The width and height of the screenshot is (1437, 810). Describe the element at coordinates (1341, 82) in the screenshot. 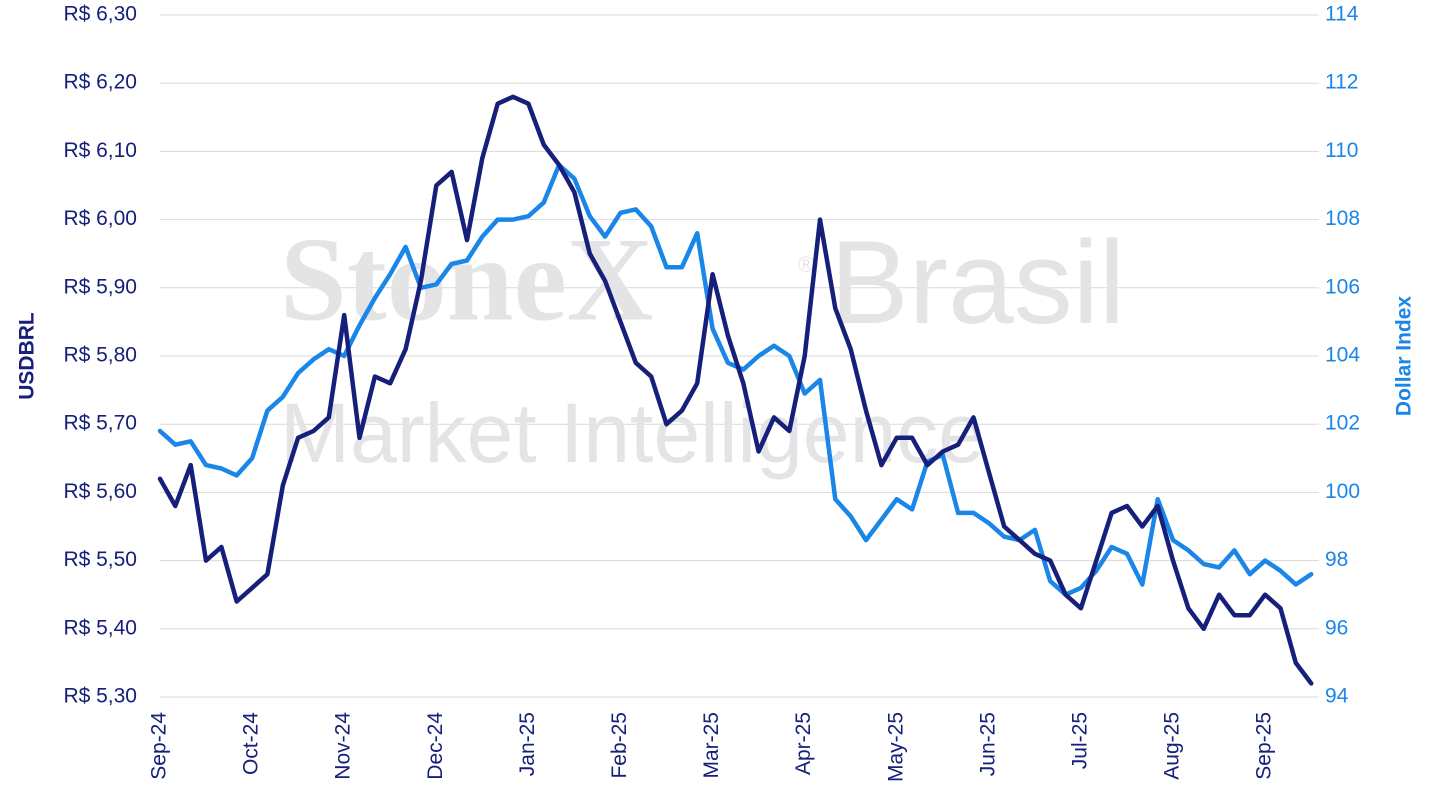

I see `y2-tick-label: 112` at that location.